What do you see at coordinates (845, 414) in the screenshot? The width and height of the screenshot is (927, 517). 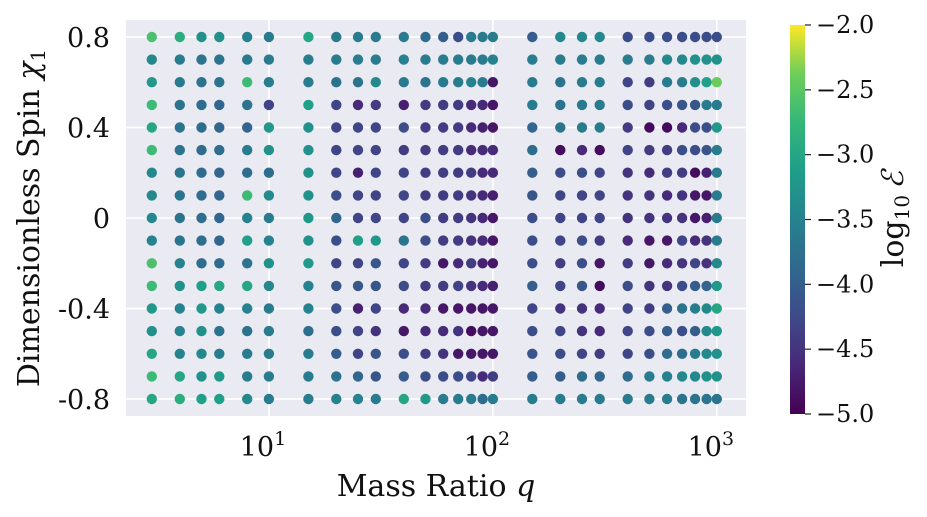 I see `colorbar-tick-label: −5.0` at bounding box center [845, 414].